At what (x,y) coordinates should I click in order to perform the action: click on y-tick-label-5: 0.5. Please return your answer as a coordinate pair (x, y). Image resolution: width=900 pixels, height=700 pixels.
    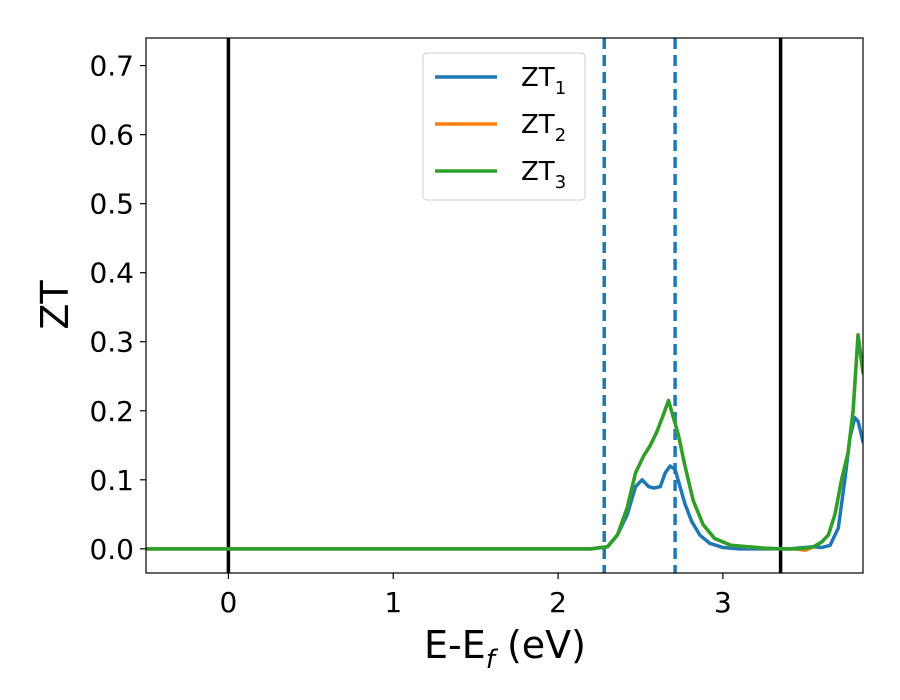
    Looking at the image, I should click on (111, 204).